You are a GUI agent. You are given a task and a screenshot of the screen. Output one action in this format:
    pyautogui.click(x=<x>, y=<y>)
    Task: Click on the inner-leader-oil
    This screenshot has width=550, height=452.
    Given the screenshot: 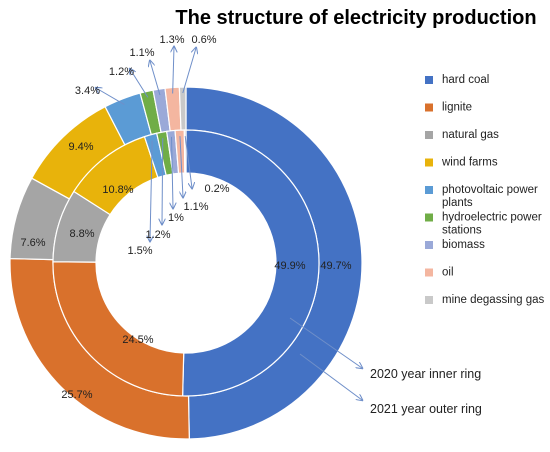 What is the action you would take?
    pyautogui.click(x=181, y=166)
    